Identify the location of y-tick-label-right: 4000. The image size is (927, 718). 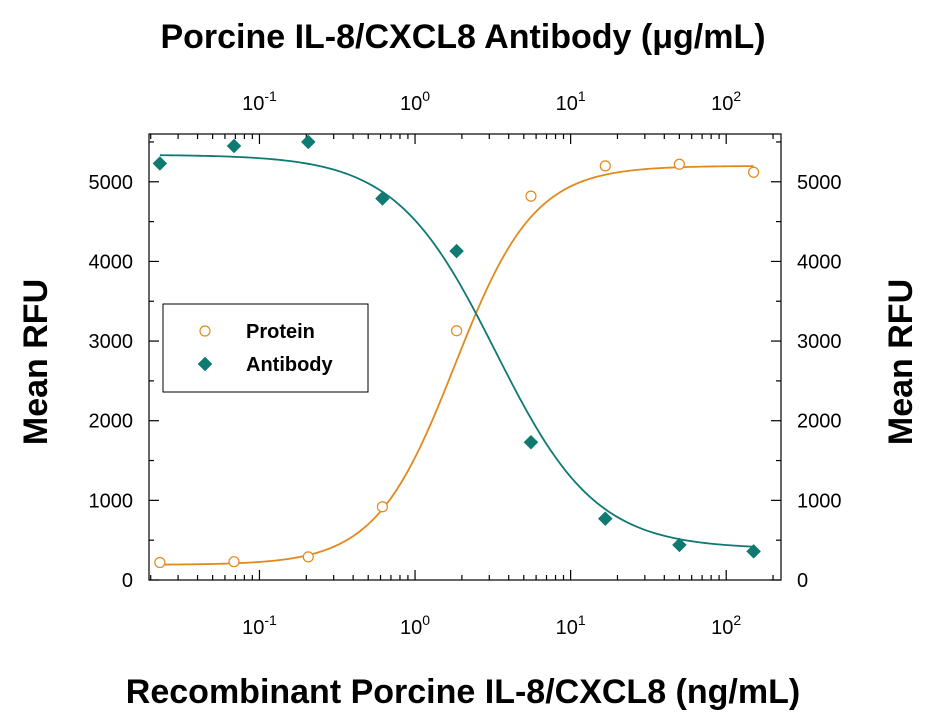
(819, 262).